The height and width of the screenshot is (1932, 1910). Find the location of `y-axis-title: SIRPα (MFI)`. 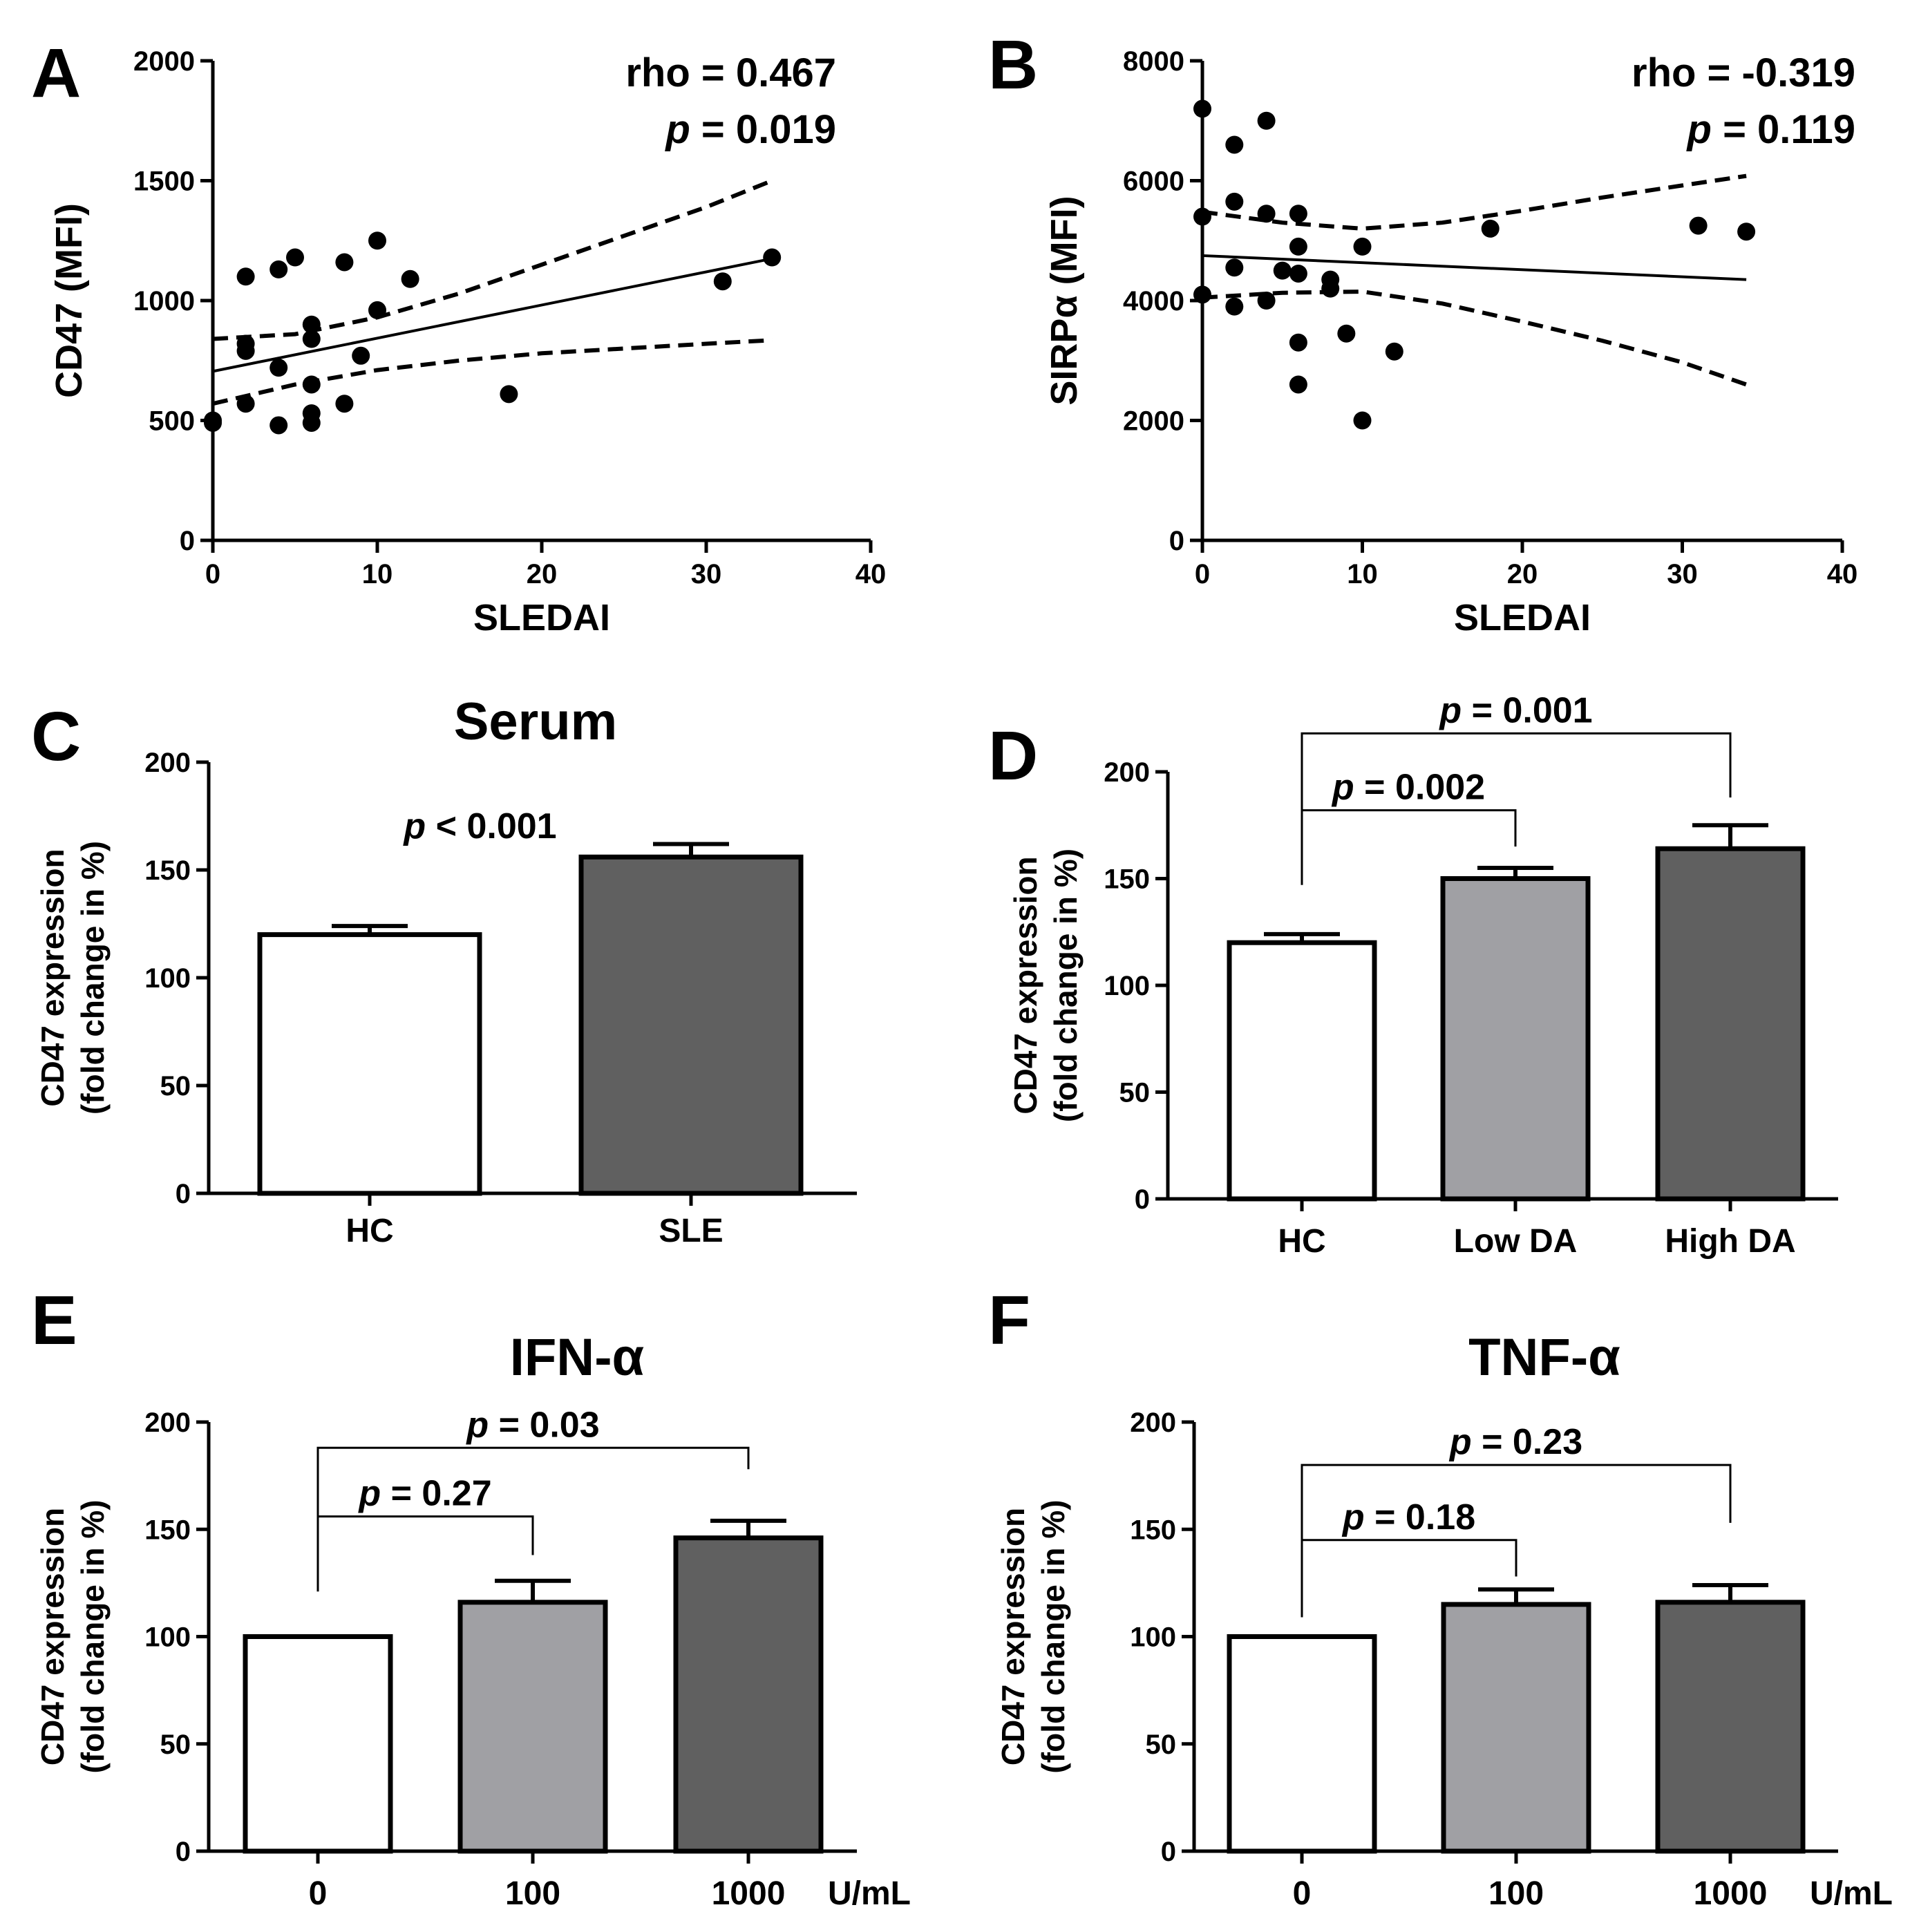

y-axis-title: SIRPα (MFI) is located at coordinates (1064, 300).